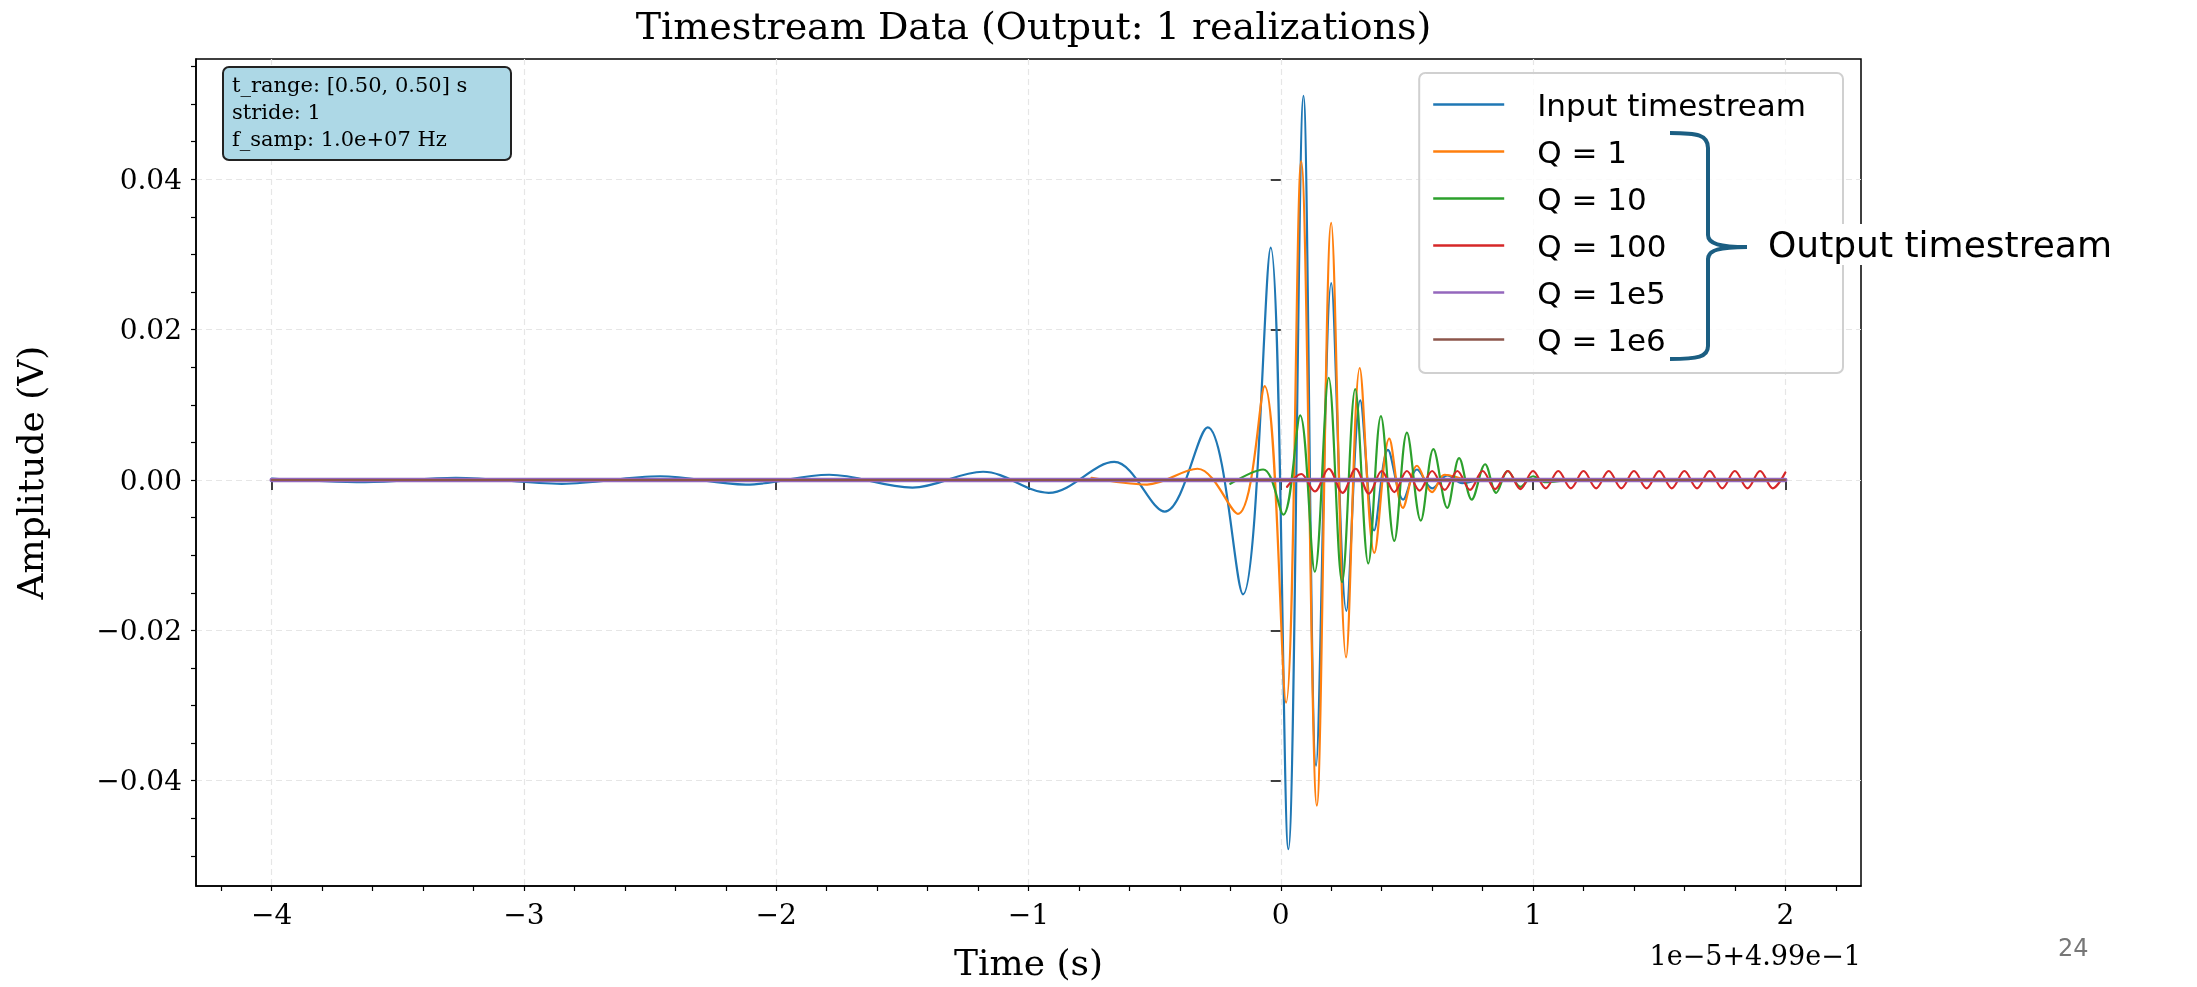 This screenshot has width=2197, height=987. Describe the element at coordinates (139, 781) in the screenshot. I see `y-tick-label: −0.04` at that location.